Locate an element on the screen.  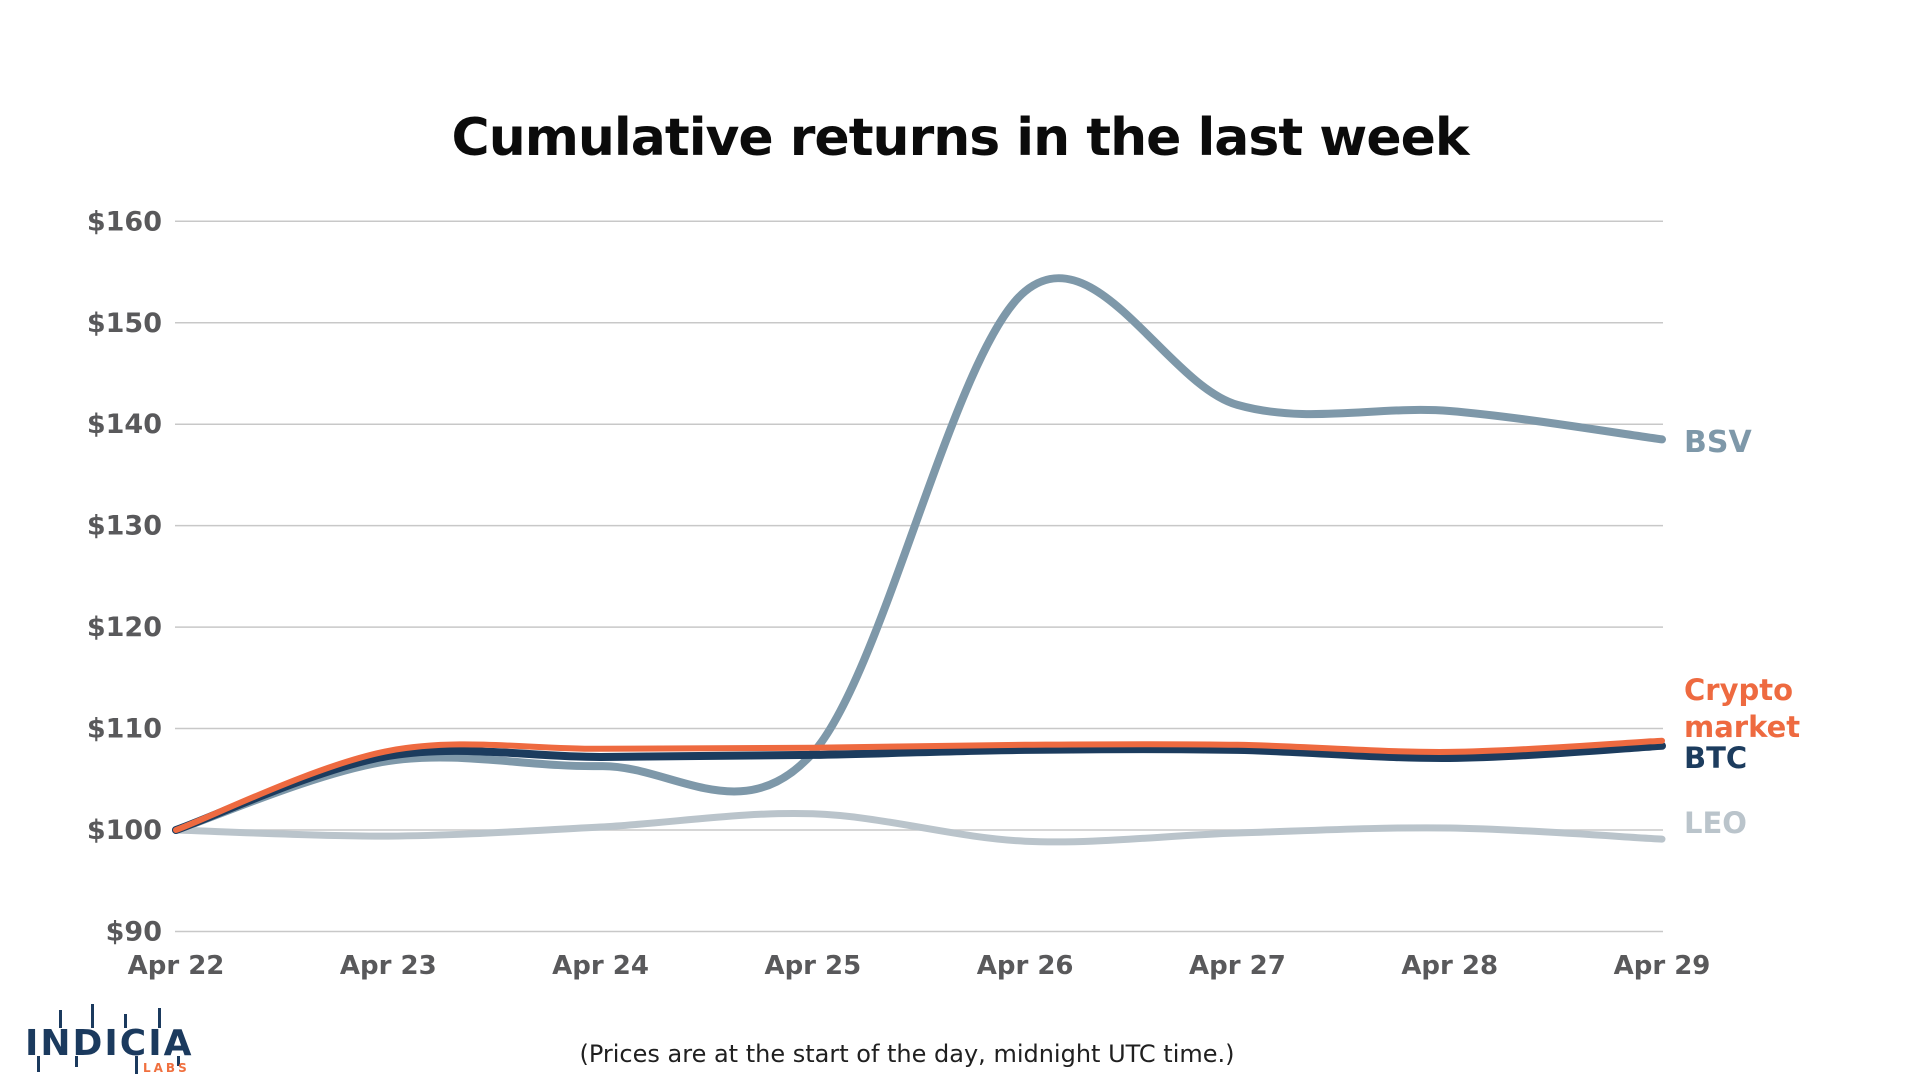
x-tick-label: Apr 29 is located at coordinates (1662, 966).